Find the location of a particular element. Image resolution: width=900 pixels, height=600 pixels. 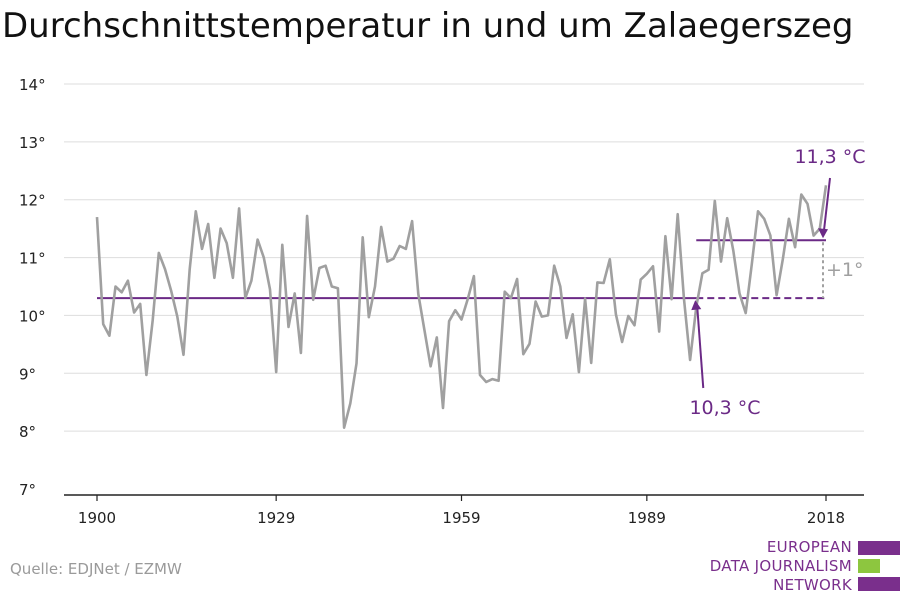

logo-bar-green is located at coordinates (869, 566).